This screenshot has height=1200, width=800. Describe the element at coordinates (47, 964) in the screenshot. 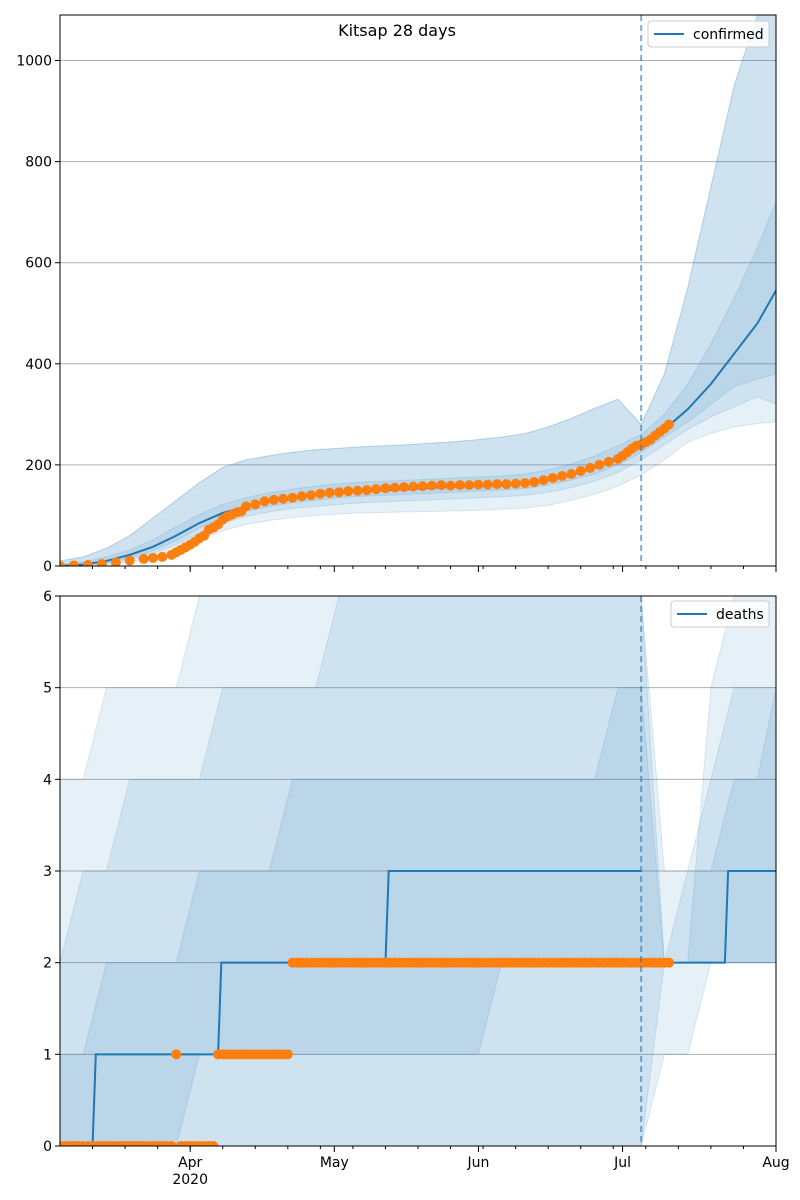

I see `y-tick-label: 2` at that location.